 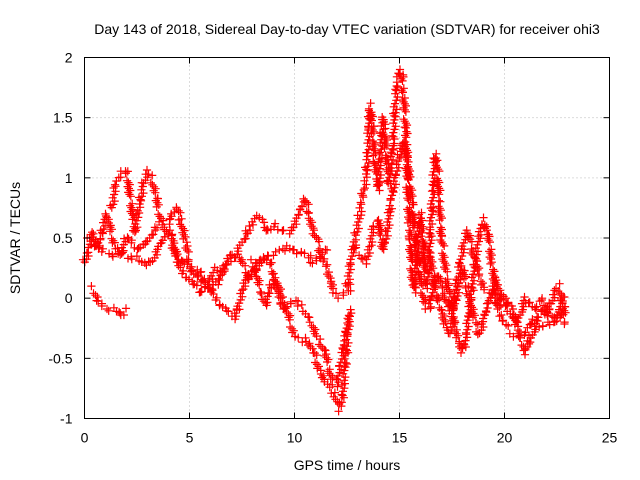 What do you see at coordinates (15, 238) in the screenshot?
I see `y-axis-title: SDTVAR / TECUs` at bounding box center [15, 238].